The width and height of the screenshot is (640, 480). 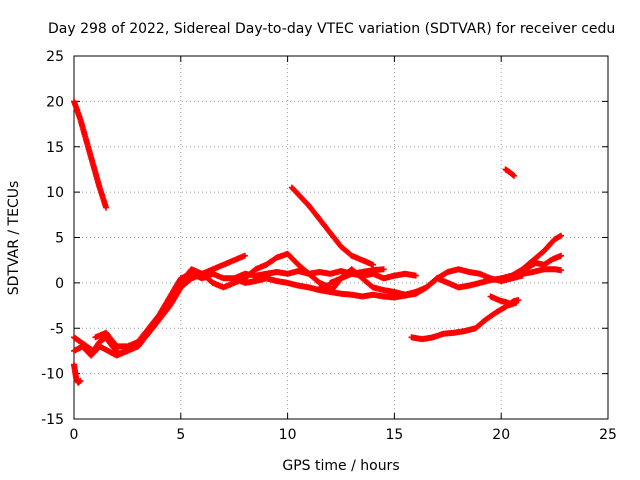 I want to click on y-tick-label: 25, so click(x=55, y=57).